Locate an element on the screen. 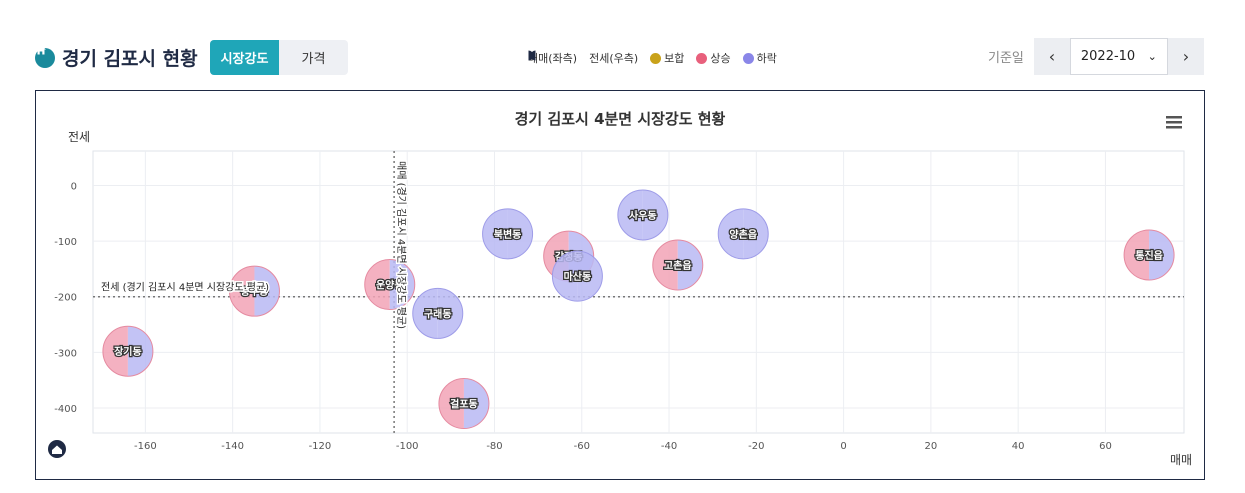 This screenshot has width=1245, height=493. tab-market-strength: 시장강도 is located at coordinates (244, 57).